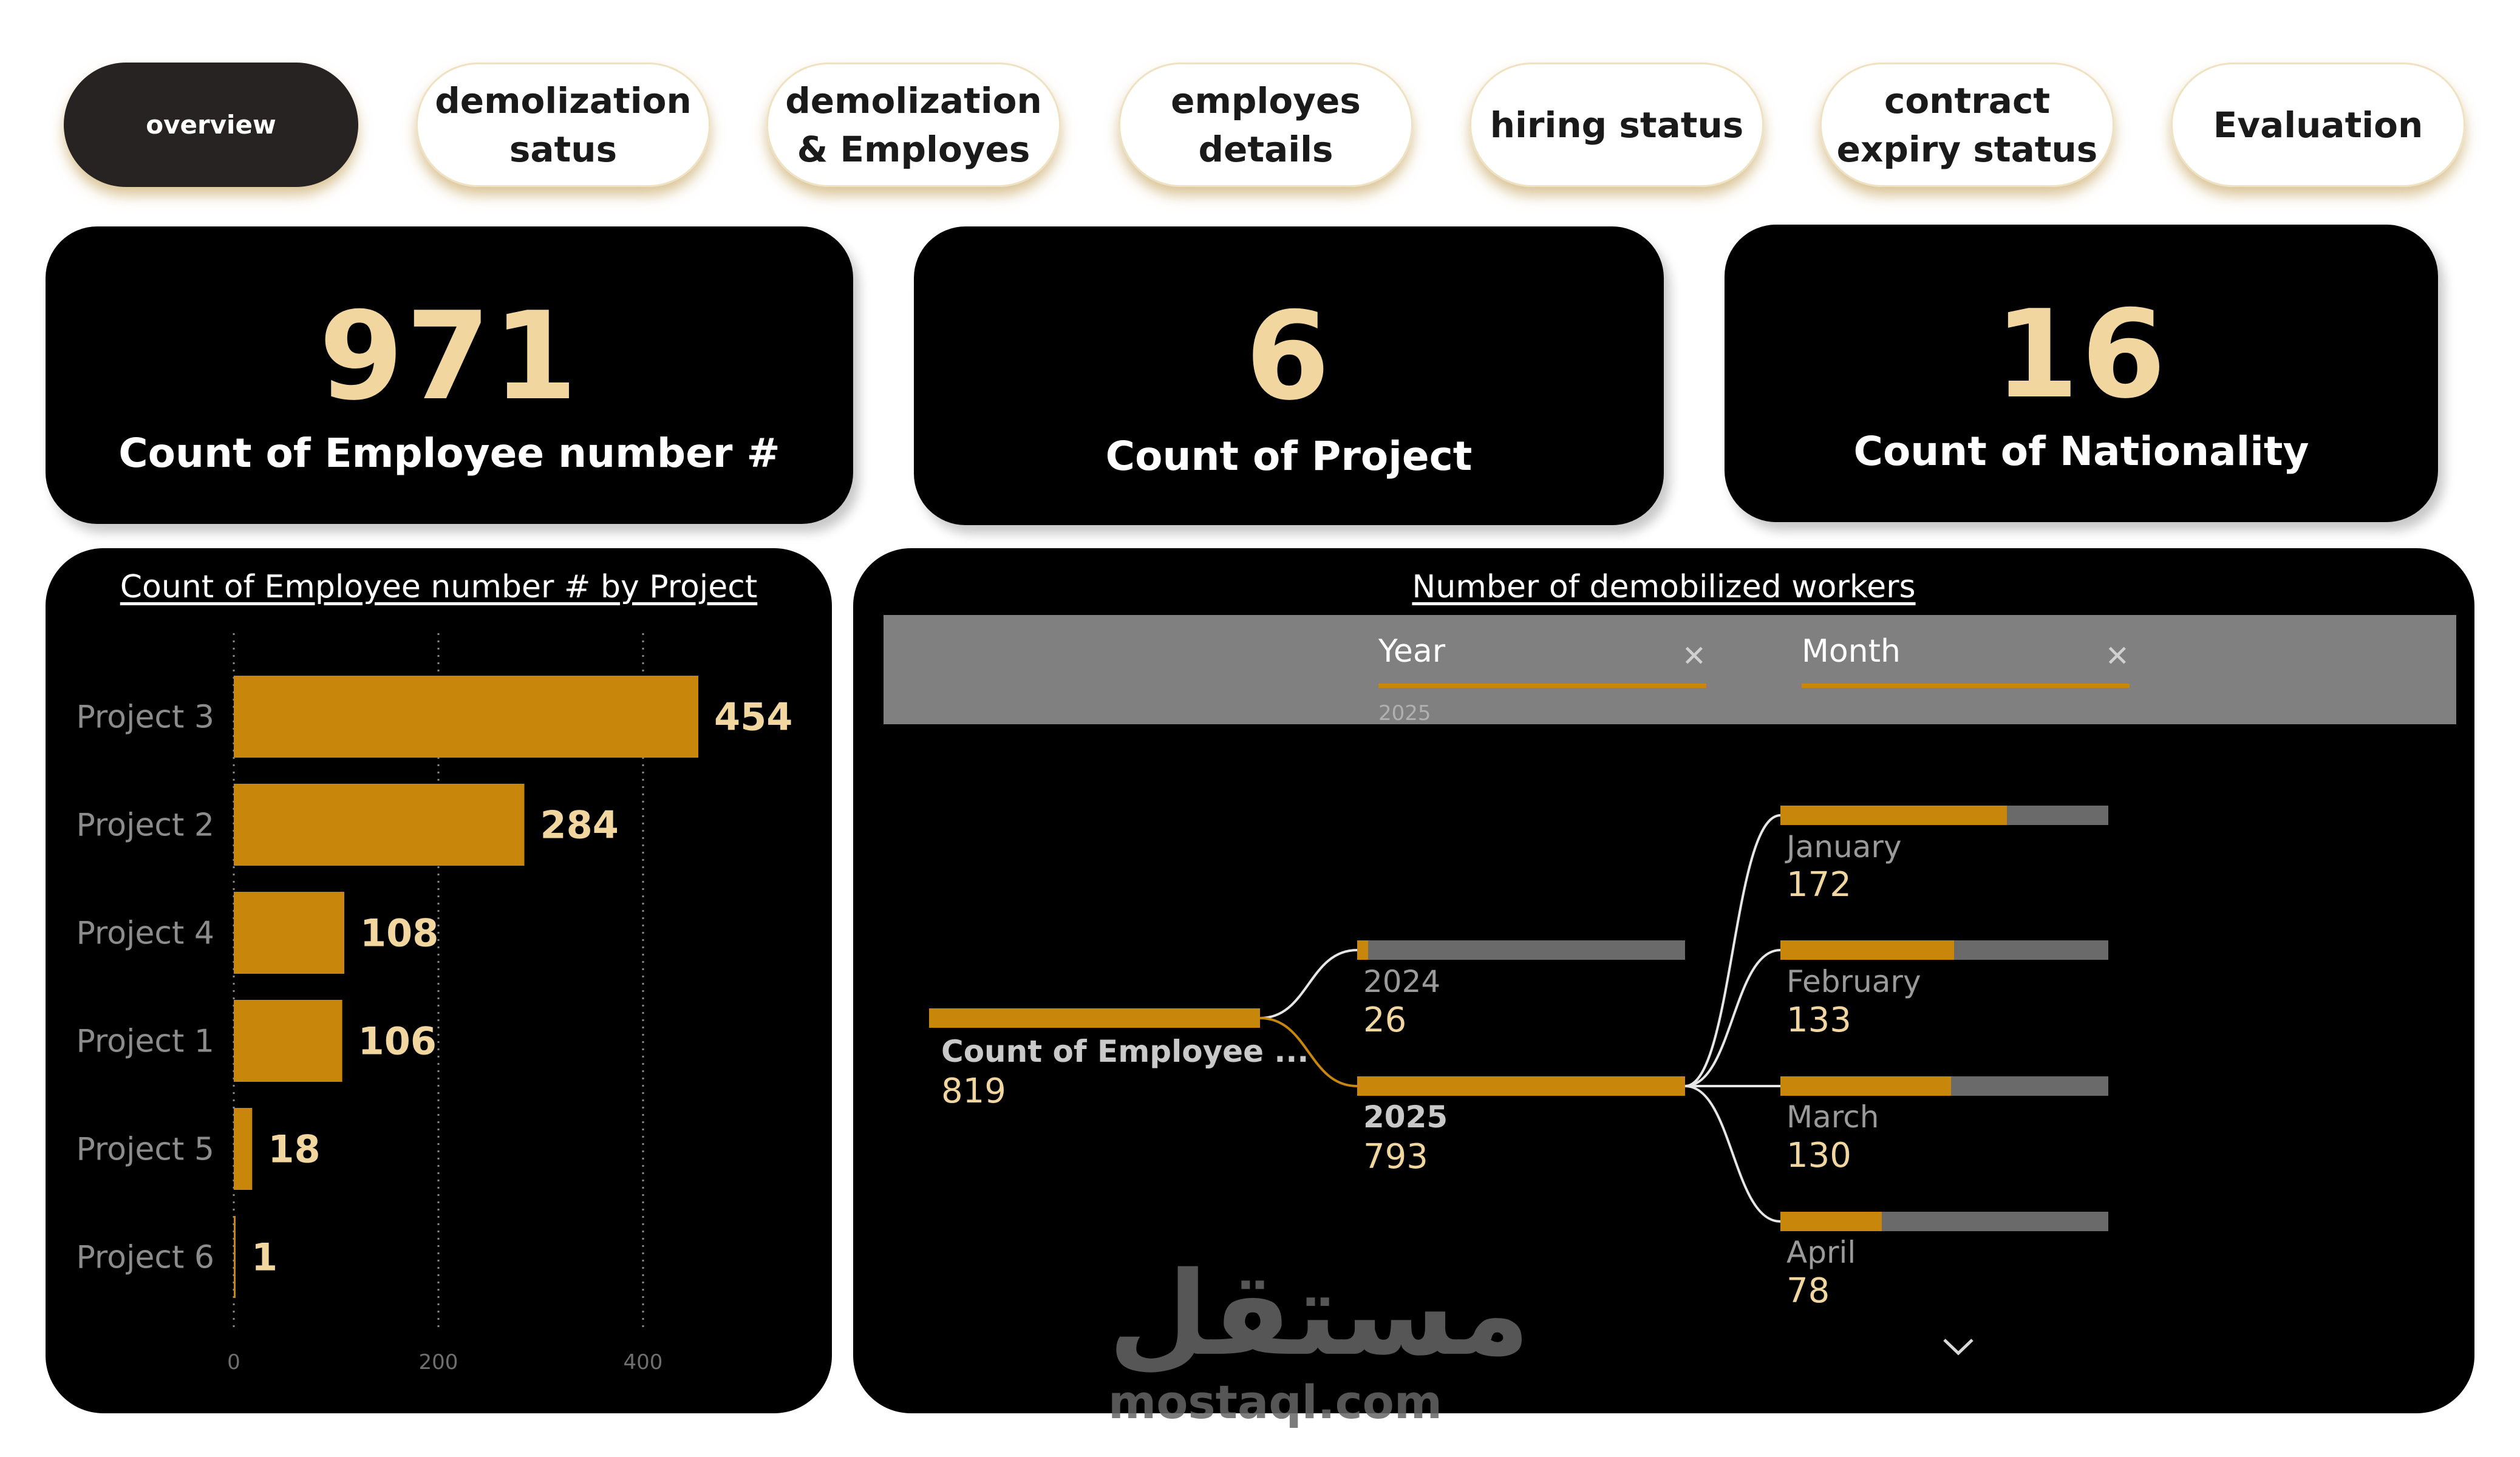 The image size is (2520, 1457). I want to click on tab-label: hiring status, so click(1617, 125).